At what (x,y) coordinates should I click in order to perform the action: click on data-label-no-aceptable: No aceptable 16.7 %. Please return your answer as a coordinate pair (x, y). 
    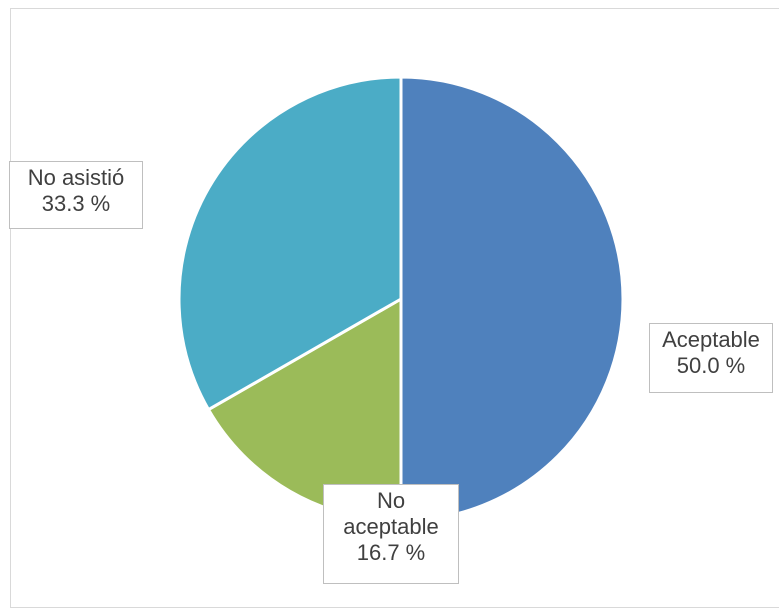
    Looking at the image, I should click on (391, 534).